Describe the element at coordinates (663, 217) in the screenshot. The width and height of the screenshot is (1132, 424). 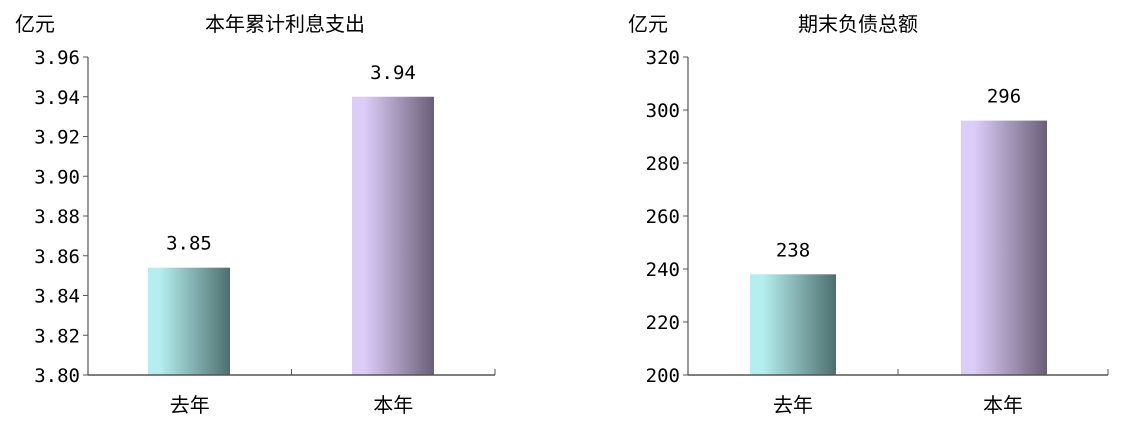
I see `y-tick-label: 260` at that location.